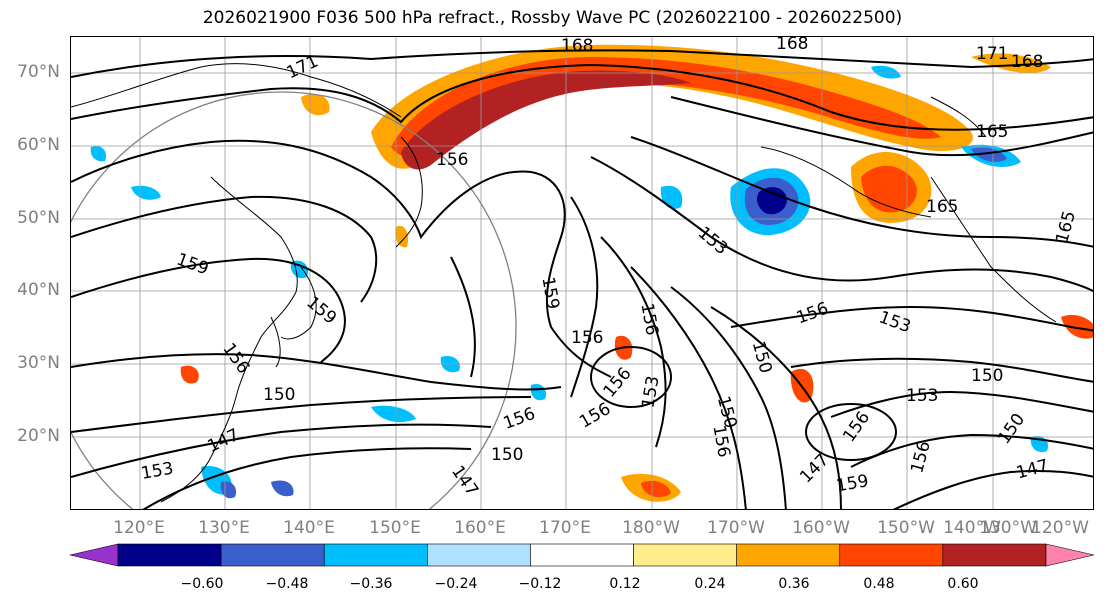  What do you see at coordinates (480, 528) in the screenshot?
I see `lon-label: 160°E` at bounding box center [480, 528].